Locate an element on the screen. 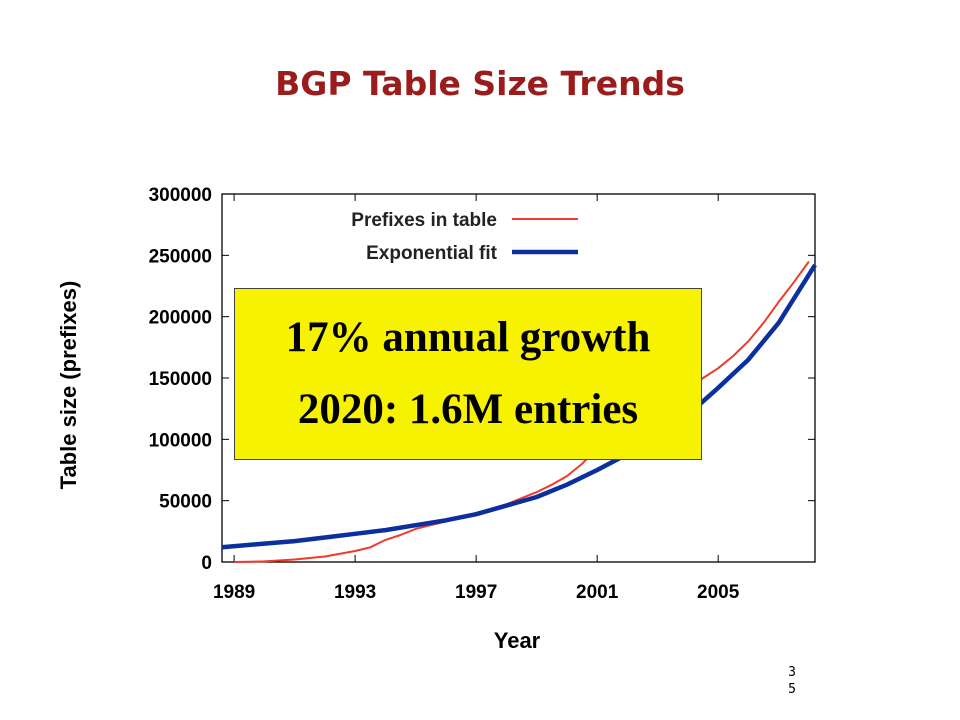 This screenshot has width=960, height=720. legend-label: Exponential fit is located at coordinates (432, 253).